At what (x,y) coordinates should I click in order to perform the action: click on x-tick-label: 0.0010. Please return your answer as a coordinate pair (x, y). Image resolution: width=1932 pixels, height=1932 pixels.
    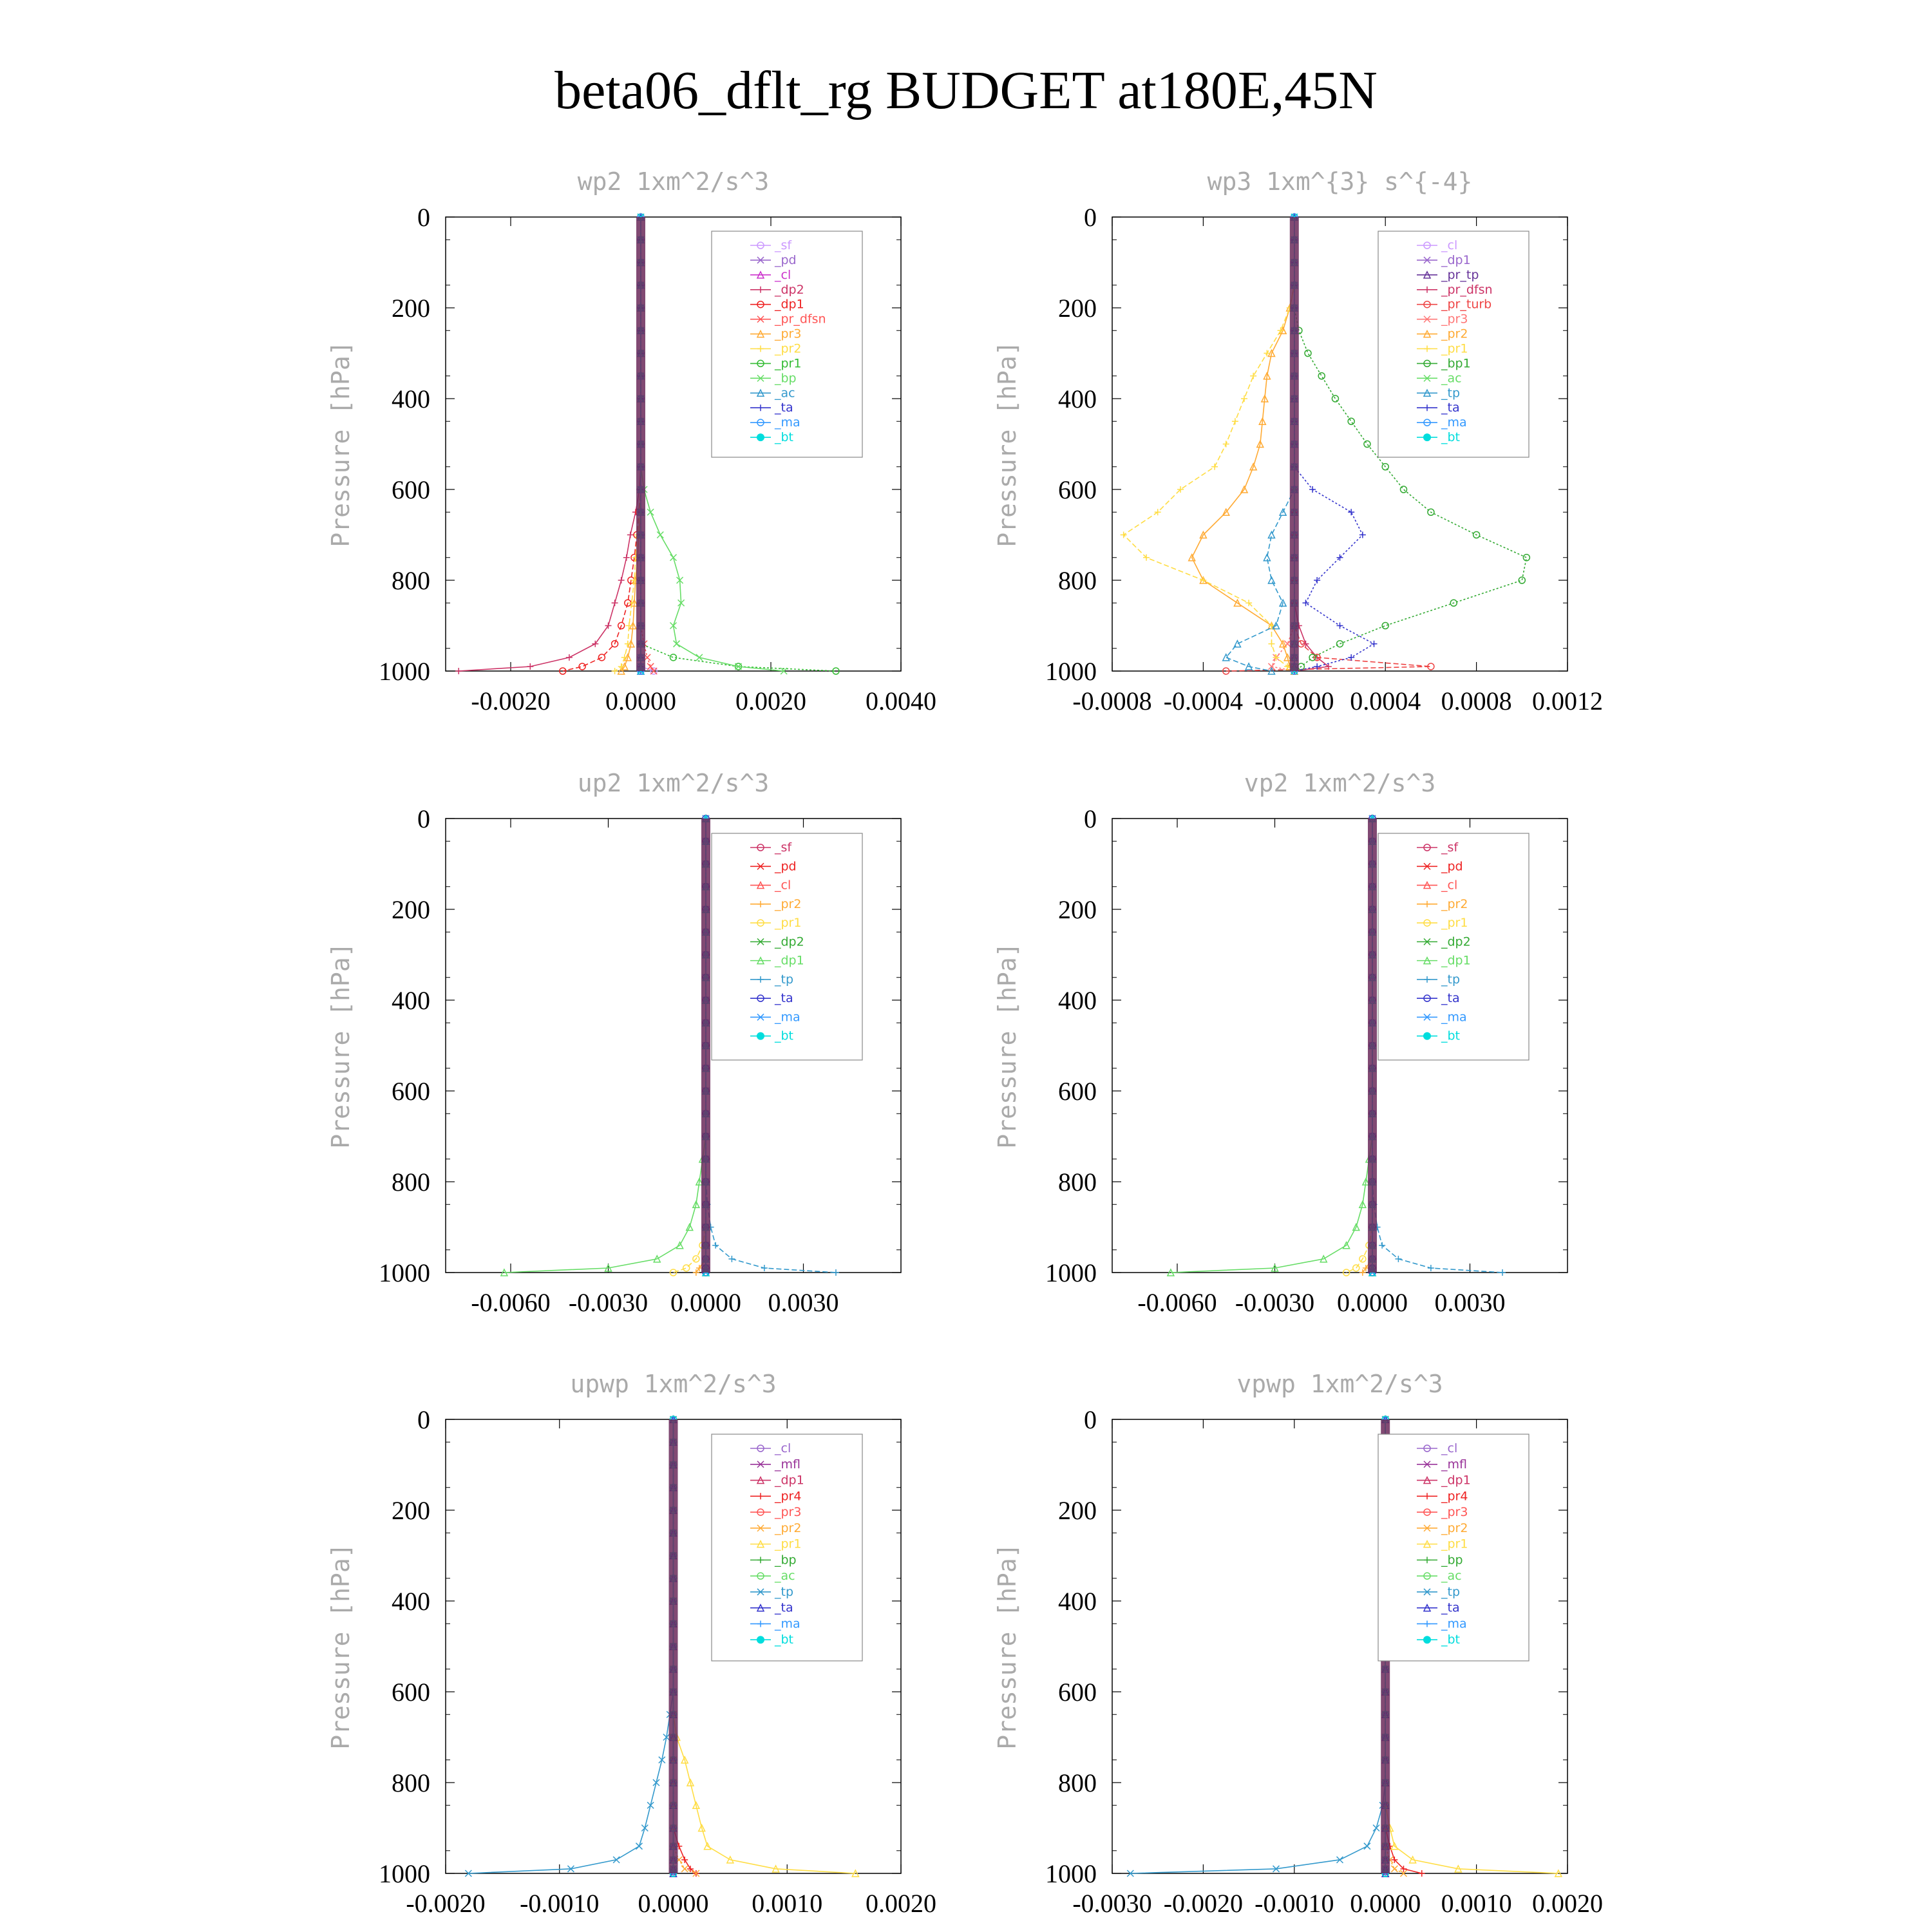
    Looking at the image, I should click on (787, 1903).